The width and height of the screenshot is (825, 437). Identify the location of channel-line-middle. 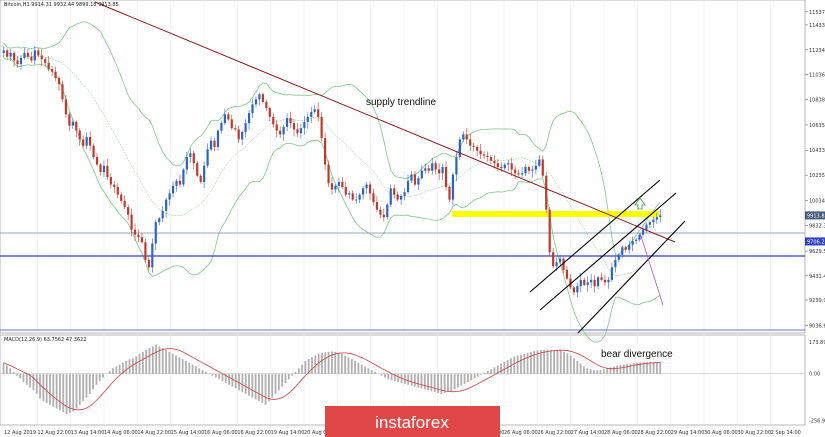
(608, 251).